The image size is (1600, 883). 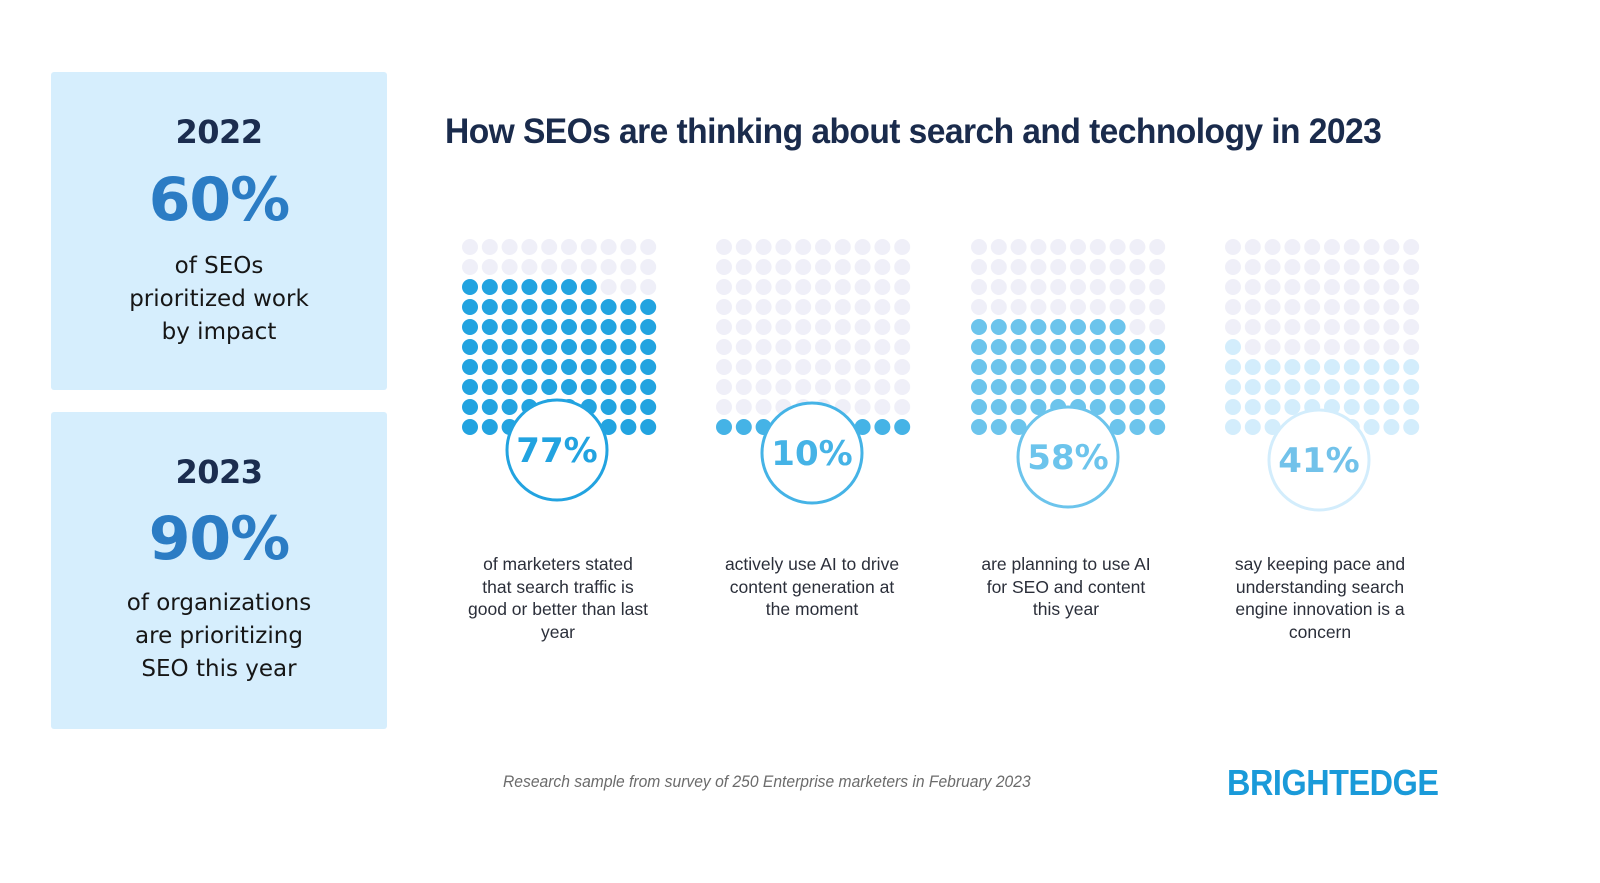 I want to click on stat-description-line: of organizations, so click(x=219, y=603).